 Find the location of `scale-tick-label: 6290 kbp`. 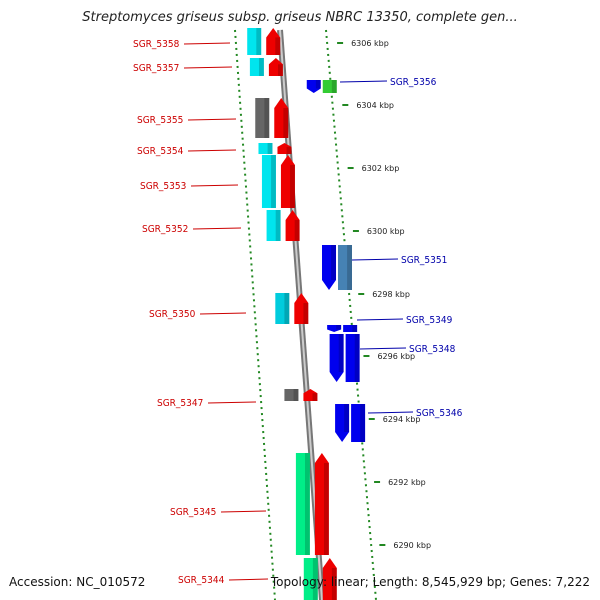

scale-tick-label: 6290 kbp is located at coordinates (412, 545).